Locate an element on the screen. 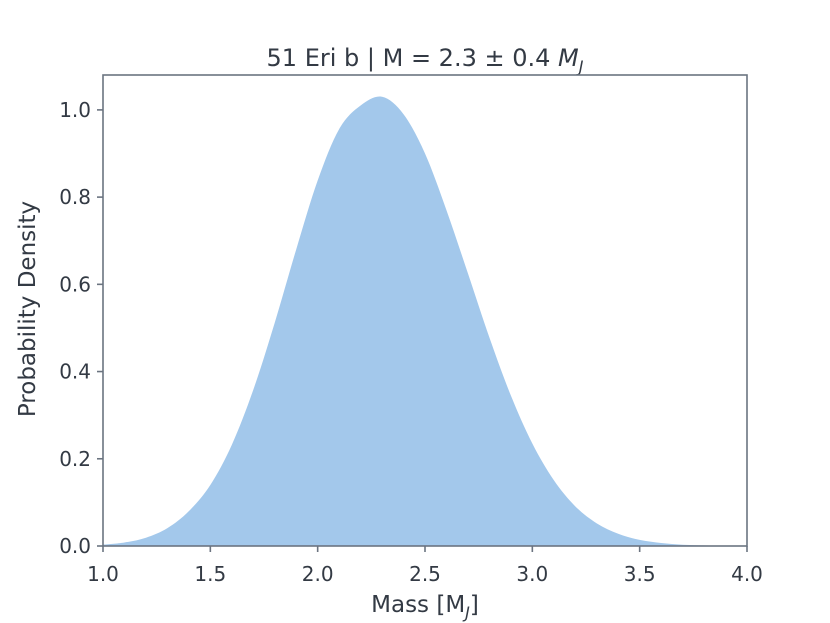  x-axis-ticks: 1.0 1.5 2.0 2.5 3.0 3.5 4.0 is located at coordinates (425, 566).